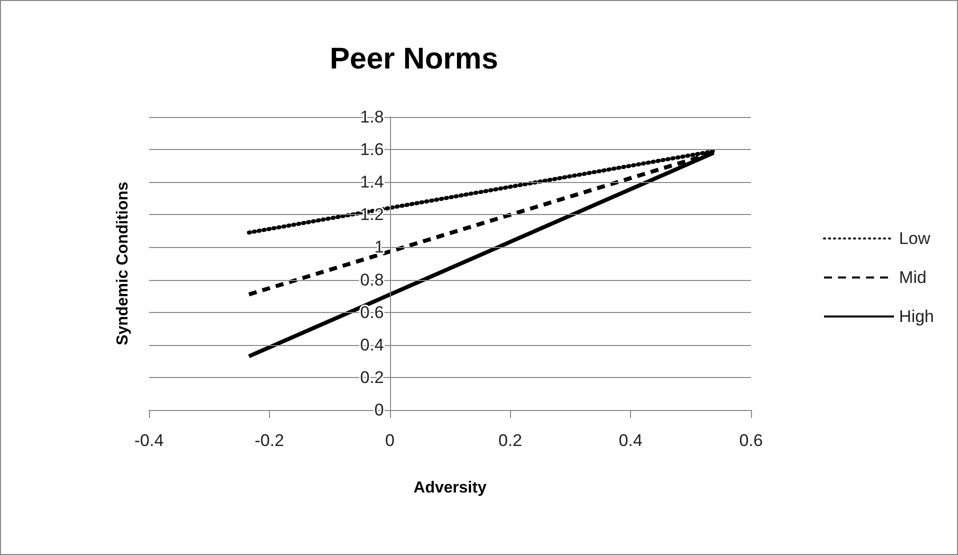 This screenshot has height=555, width=958. Describe the element at coordinates (372, 117) in the screenshot. I see `y-tick-label: 1.8` at that location.